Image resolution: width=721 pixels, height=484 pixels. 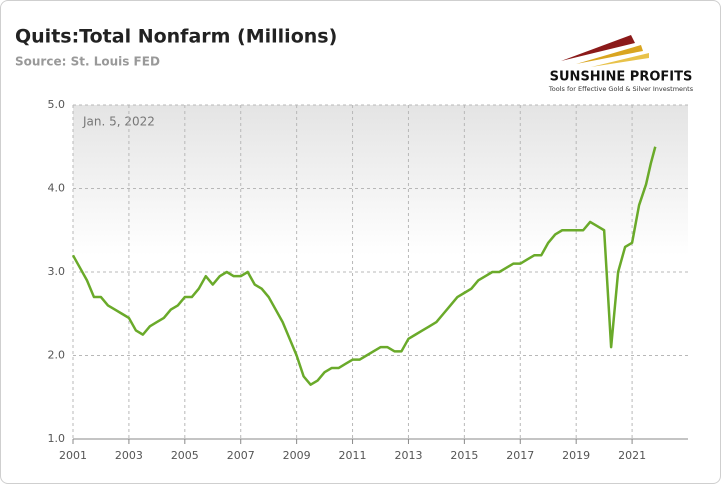 I want to click on y-tick-label: 3.0, so click(x=57, y=271).